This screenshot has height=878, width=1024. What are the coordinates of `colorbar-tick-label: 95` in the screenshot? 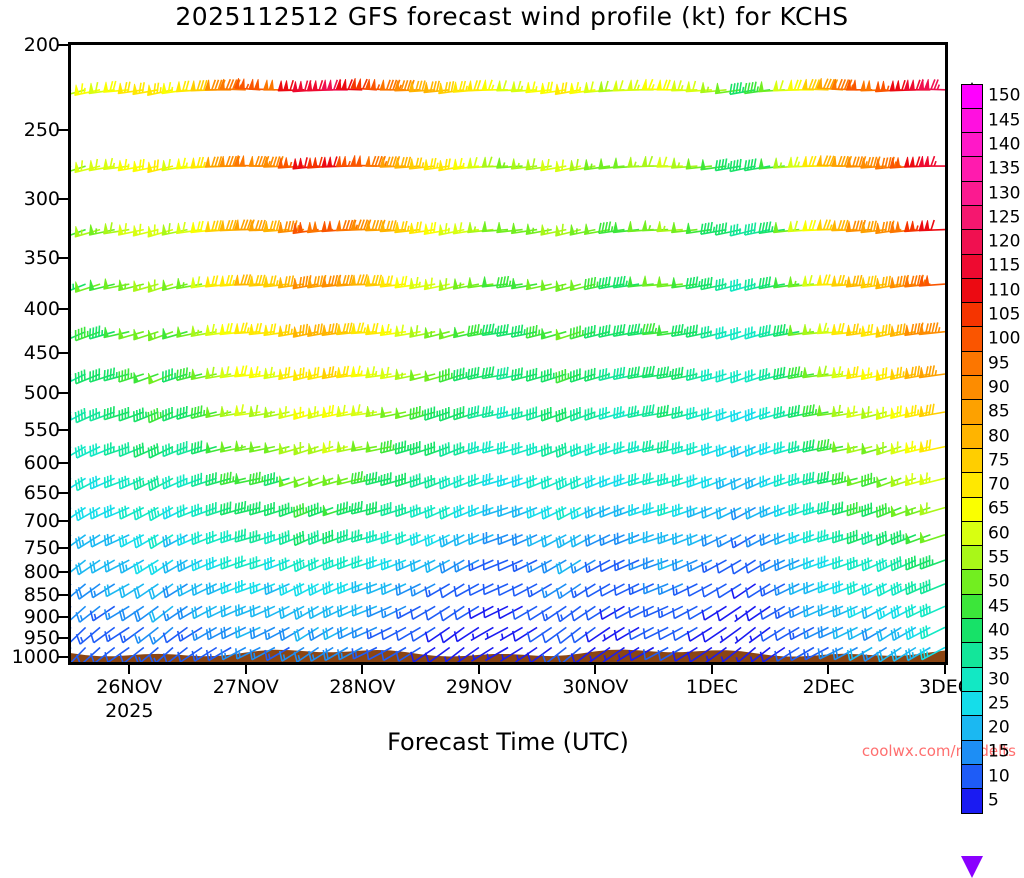 It's located at (999, 363).